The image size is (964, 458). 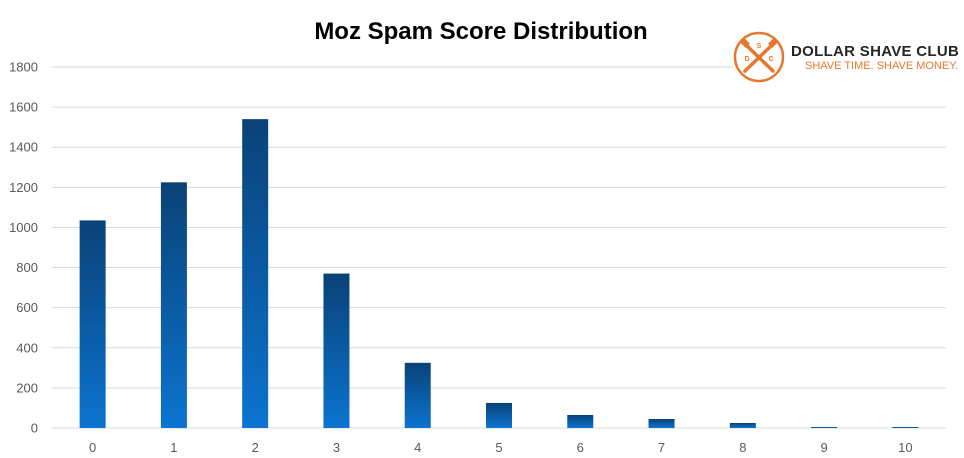 What do you see at coordinates (92, 447) in the screenshot?
I see `x-tick-label: 0` at bounding box center [92, 447].